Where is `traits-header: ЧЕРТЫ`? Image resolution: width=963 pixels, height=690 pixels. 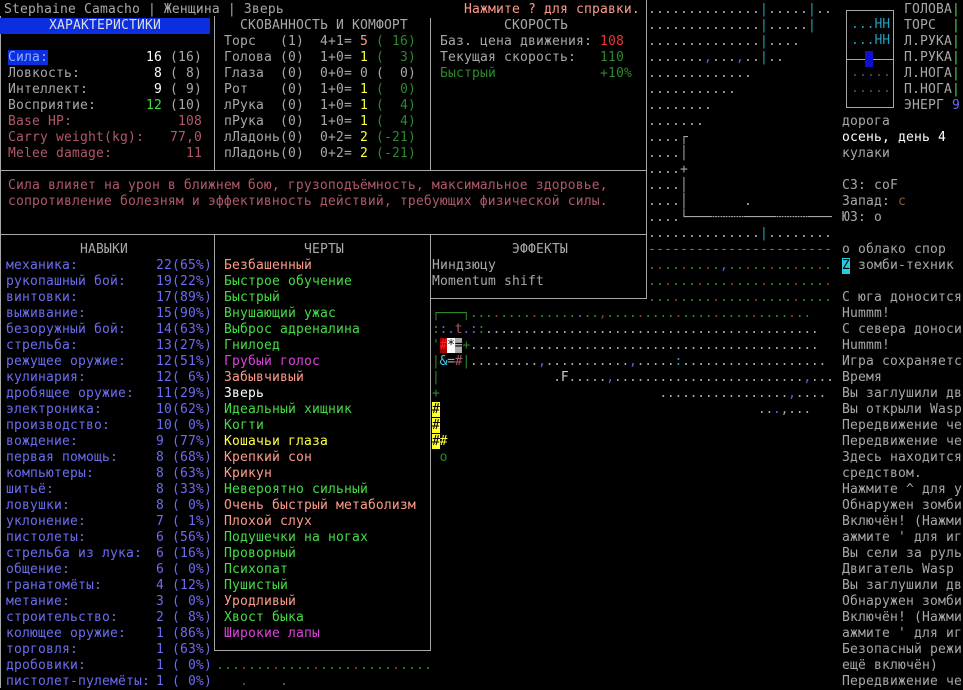 traits-header: ЧЕРТЫ is located at coordinates (324, 249).